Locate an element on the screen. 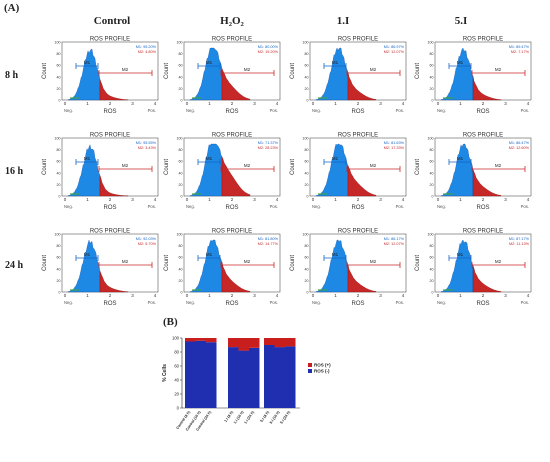 The image size is (550, 462). column-header-control: Control is located at coordinates (112, 21).